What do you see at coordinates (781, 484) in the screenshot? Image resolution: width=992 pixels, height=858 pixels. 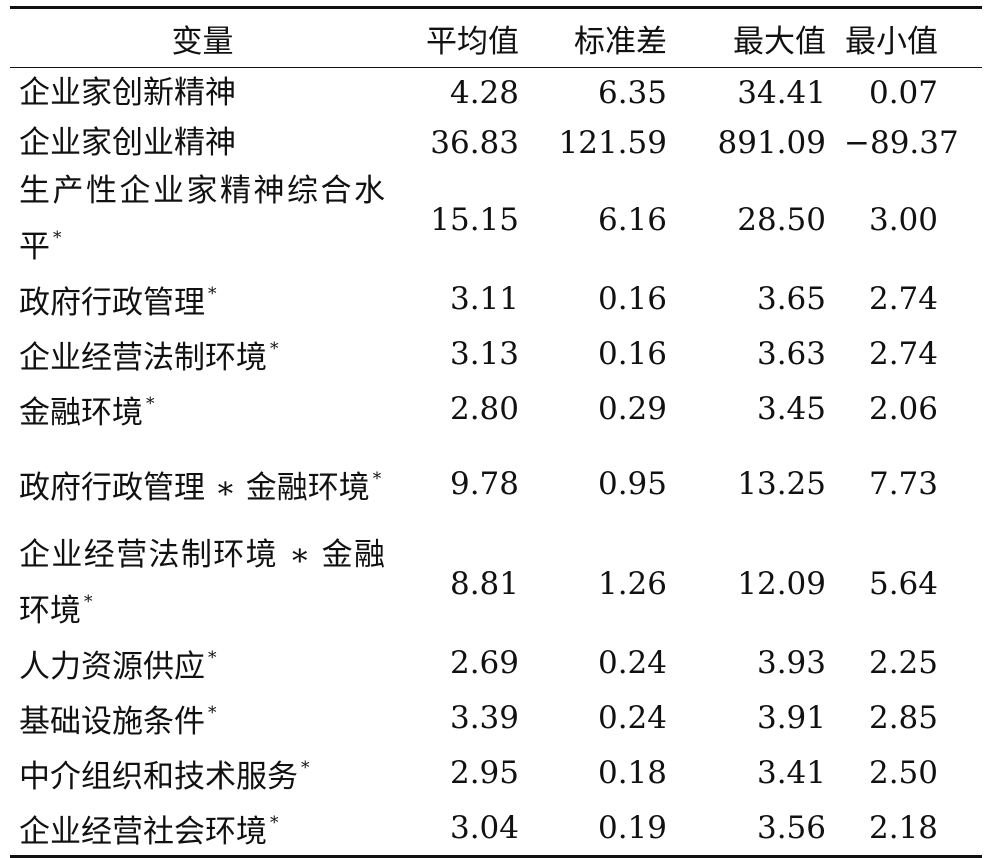 I see `cell-max: 13.25` at bounding box center [781, 484].